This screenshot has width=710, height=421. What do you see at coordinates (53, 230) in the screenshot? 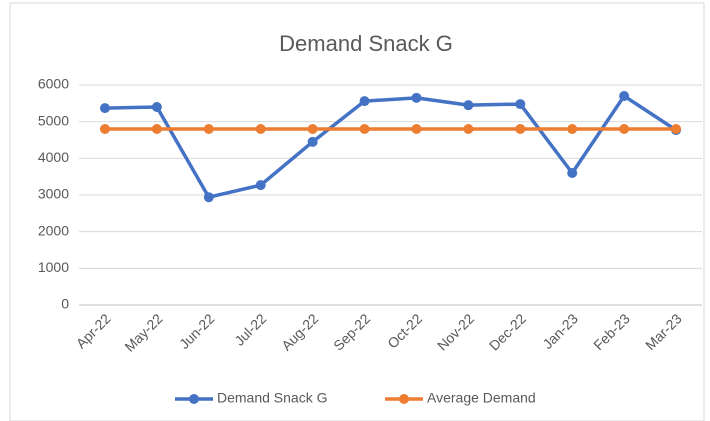
I see `y-tick-label: 2000` at bounding box center [53, 230].